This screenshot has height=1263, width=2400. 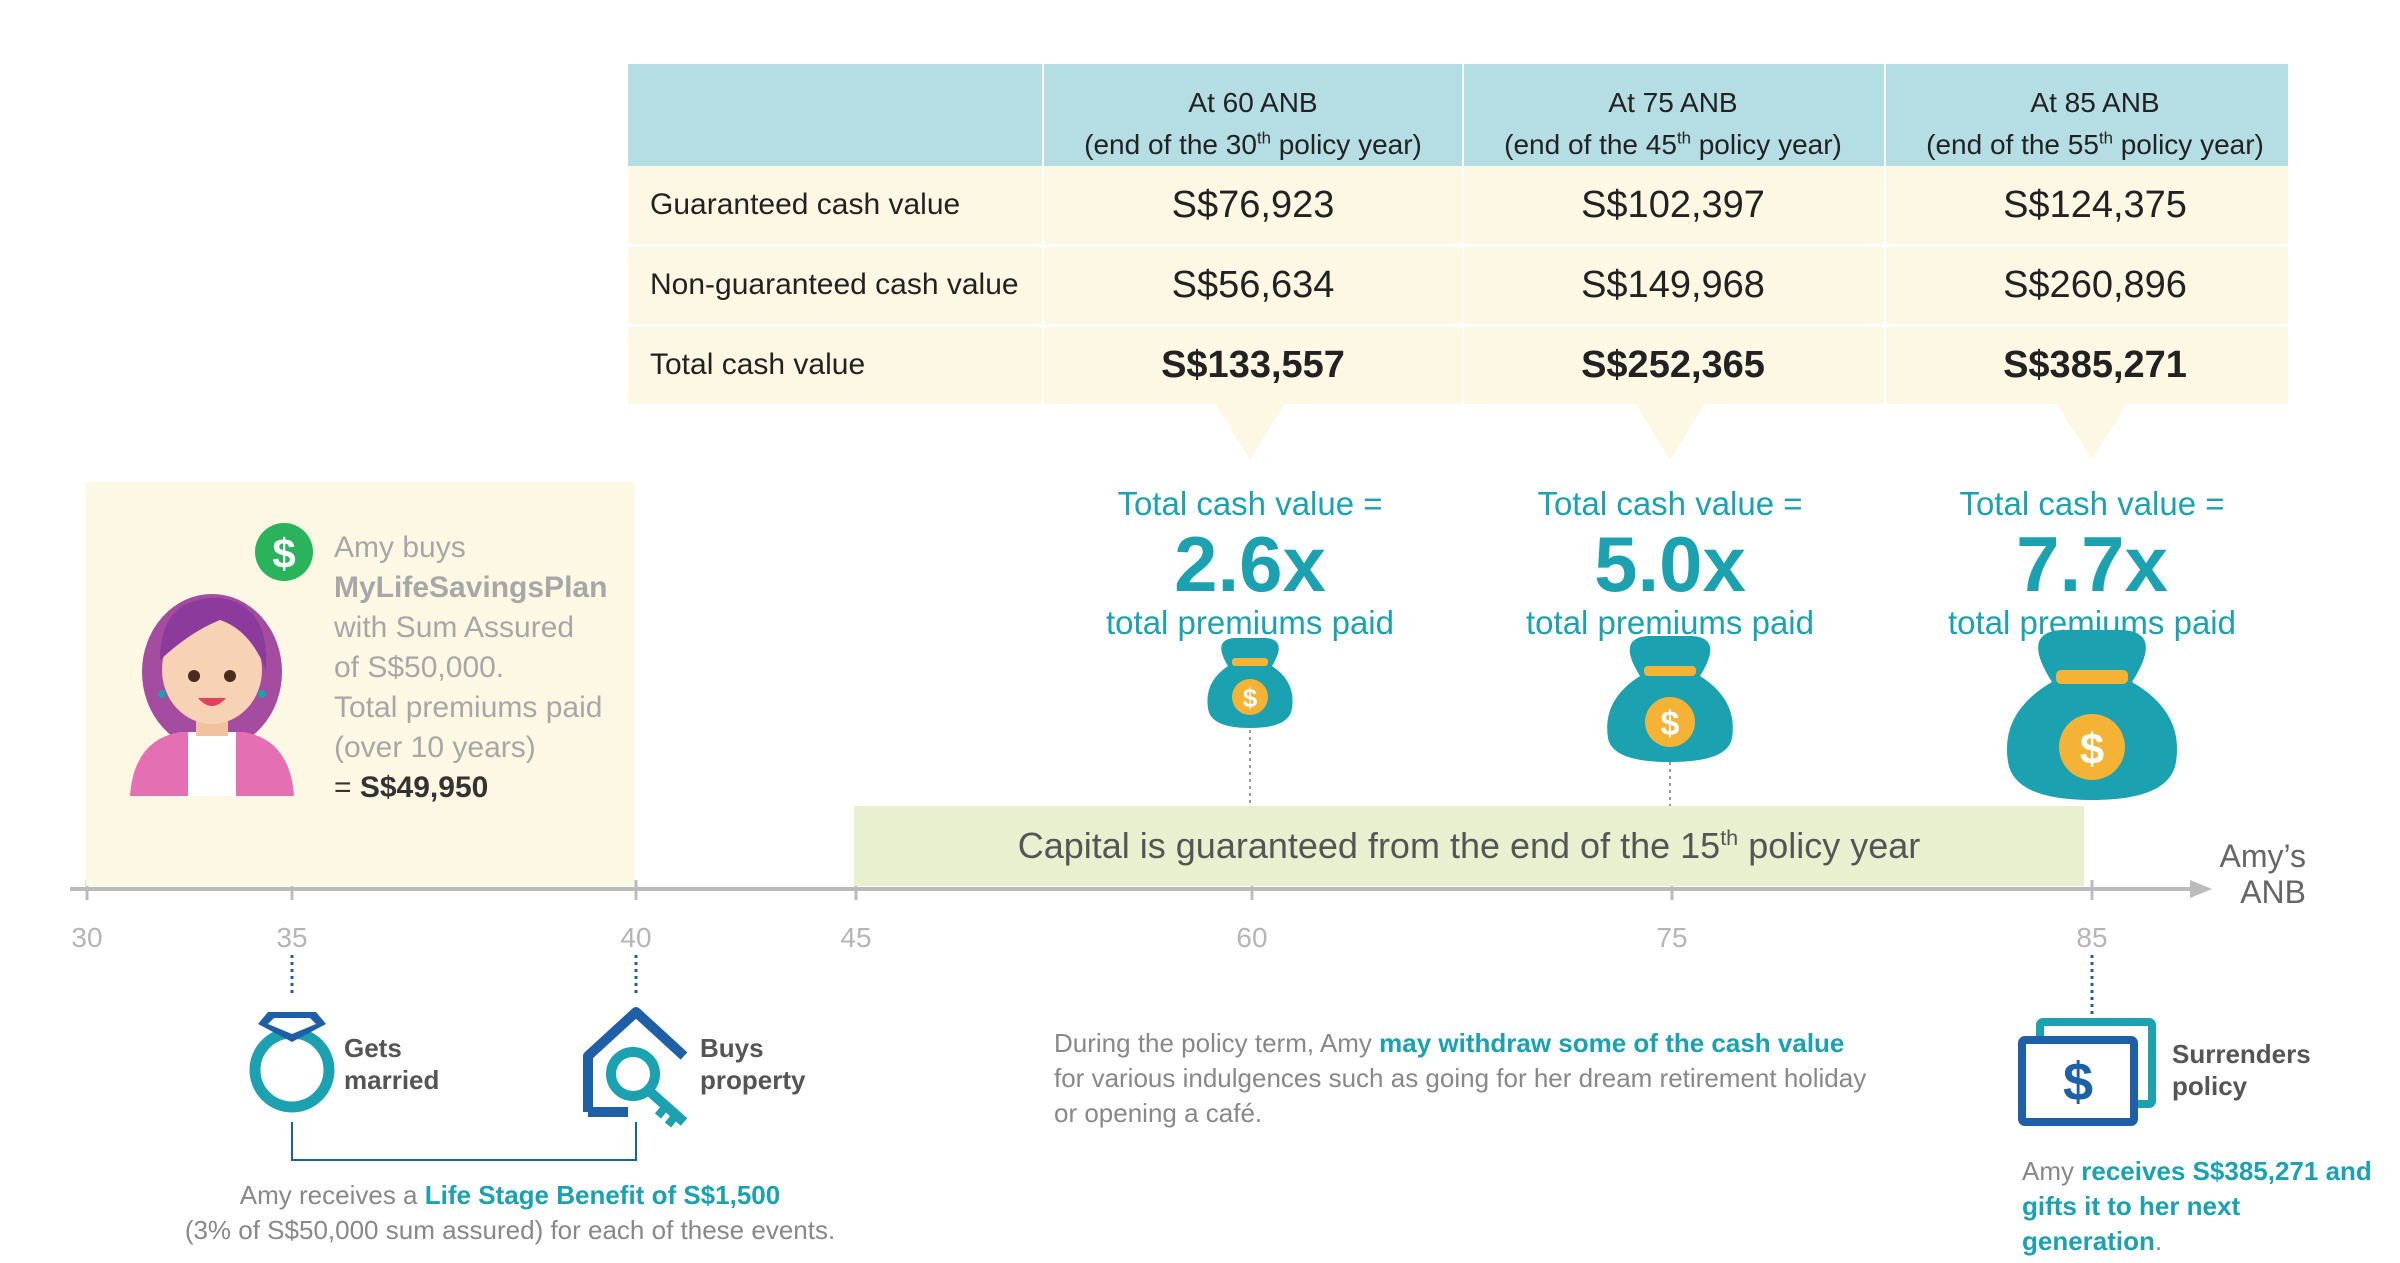 I want to click on multiple-value: 2.6x, so click(x=1250, y=564).